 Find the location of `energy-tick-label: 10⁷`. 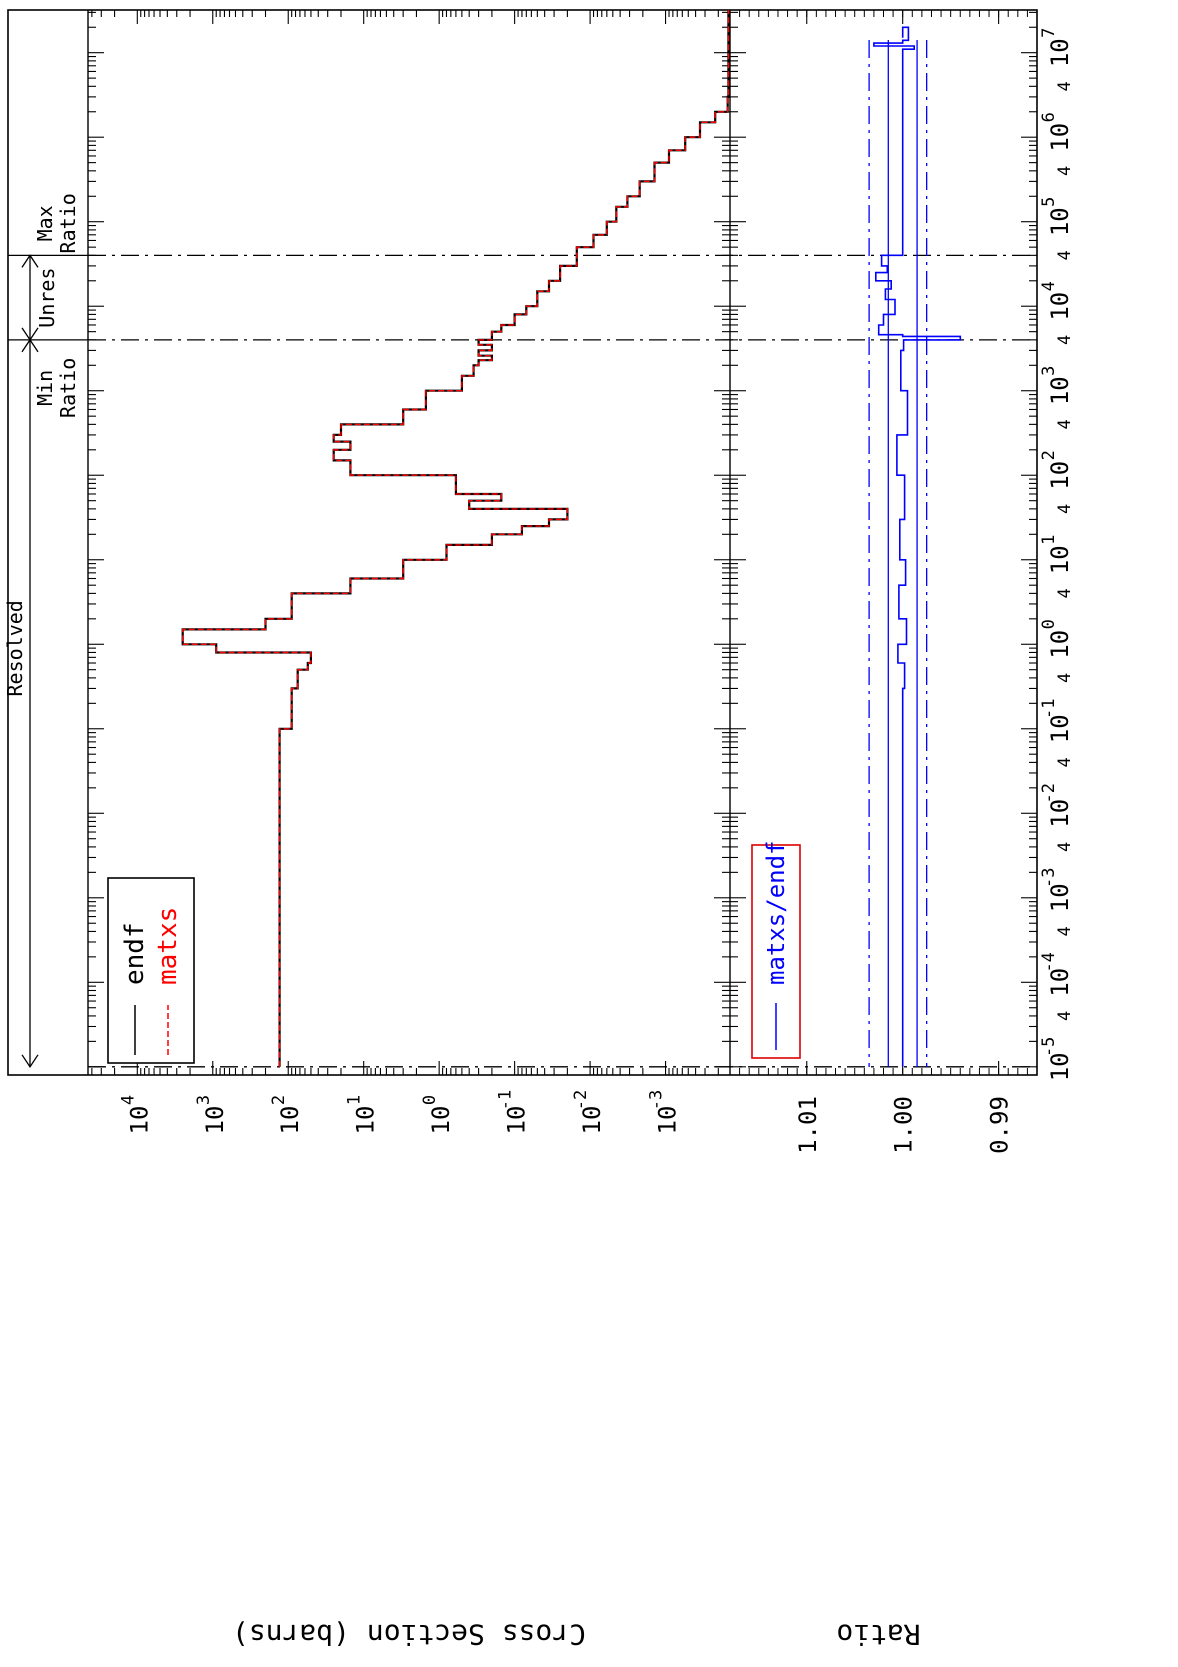

energy-tick-label: 10⁷ is located at coordinates (1056, 48).